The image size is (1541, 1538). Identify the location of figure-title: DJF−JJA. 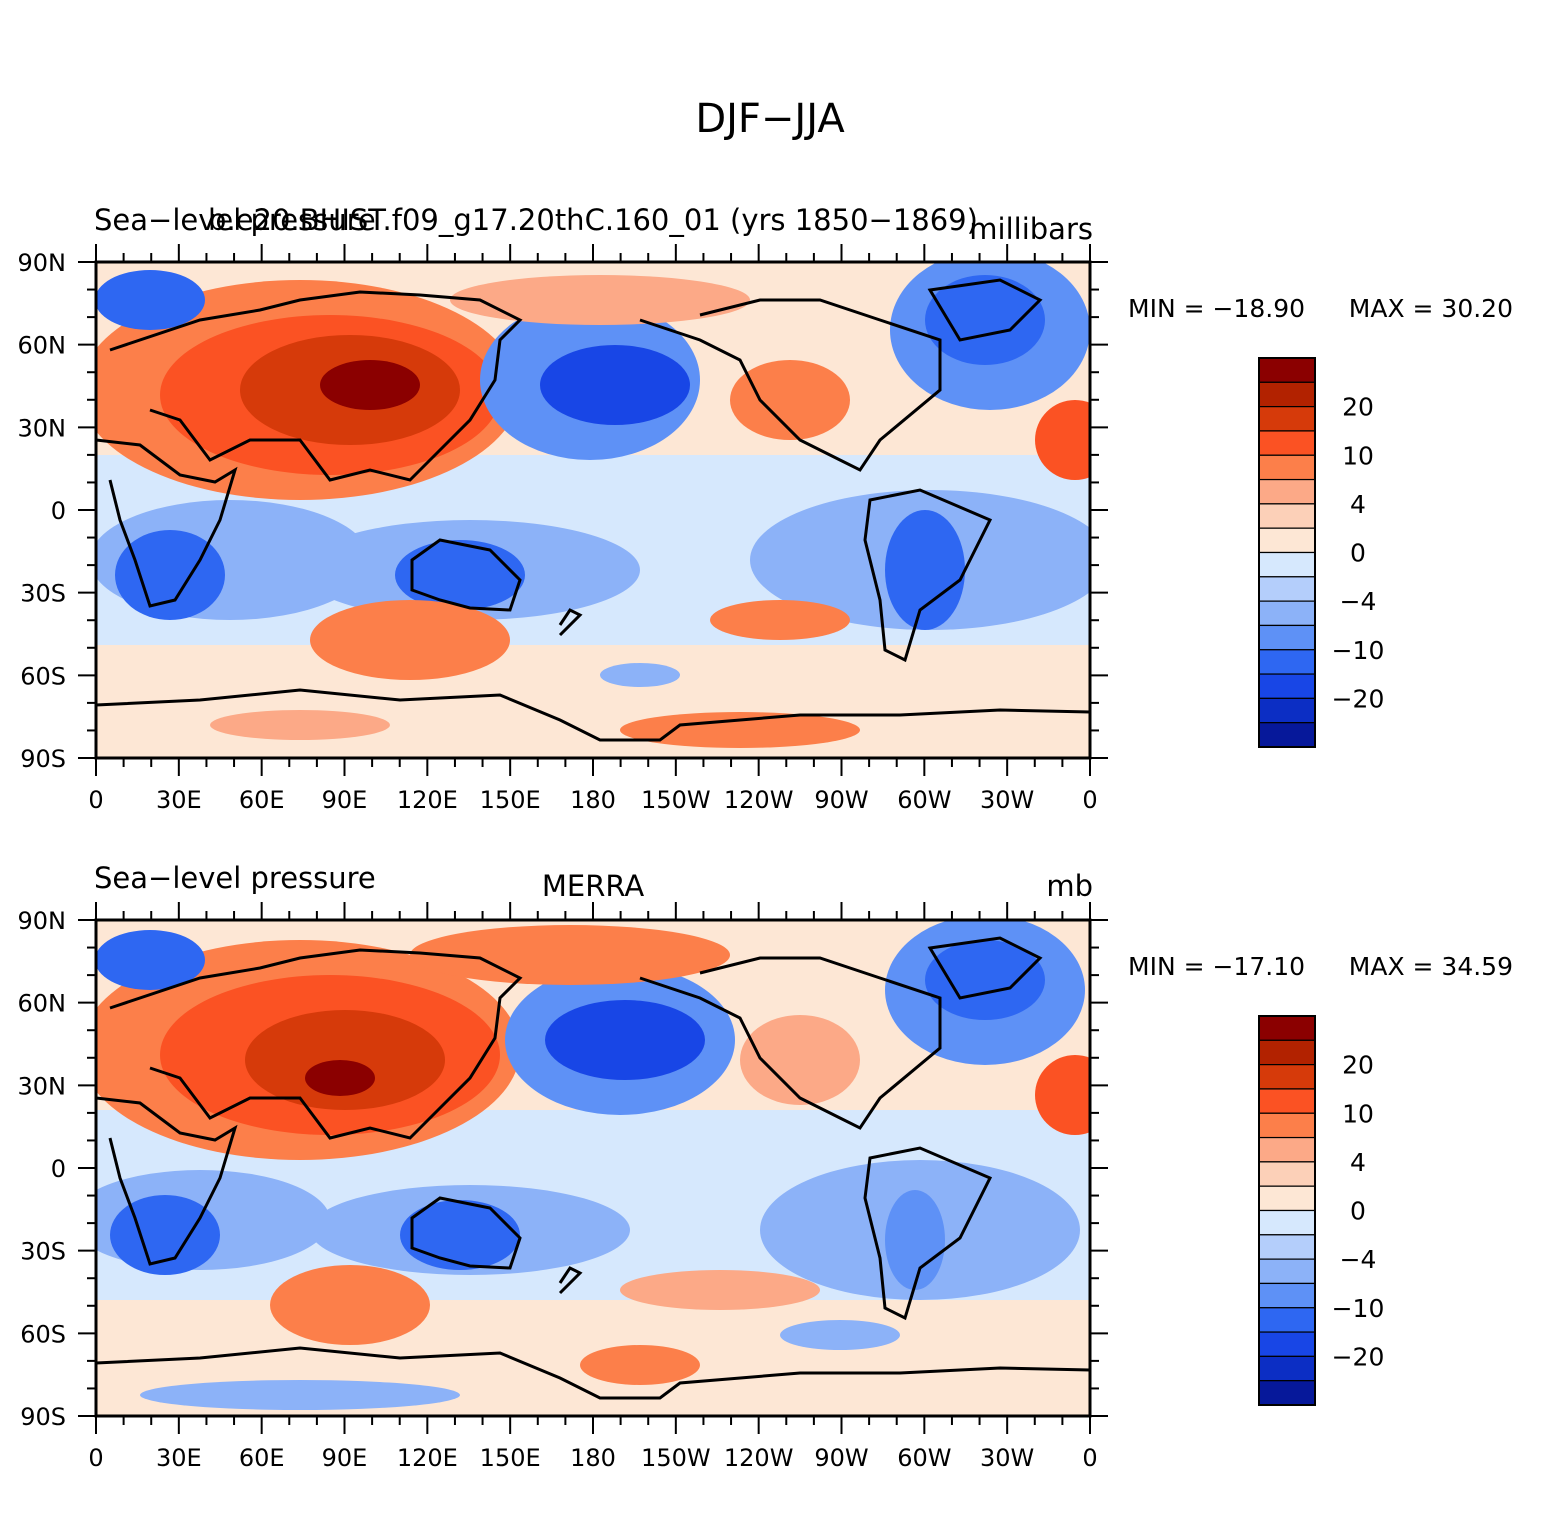
(770, 119).